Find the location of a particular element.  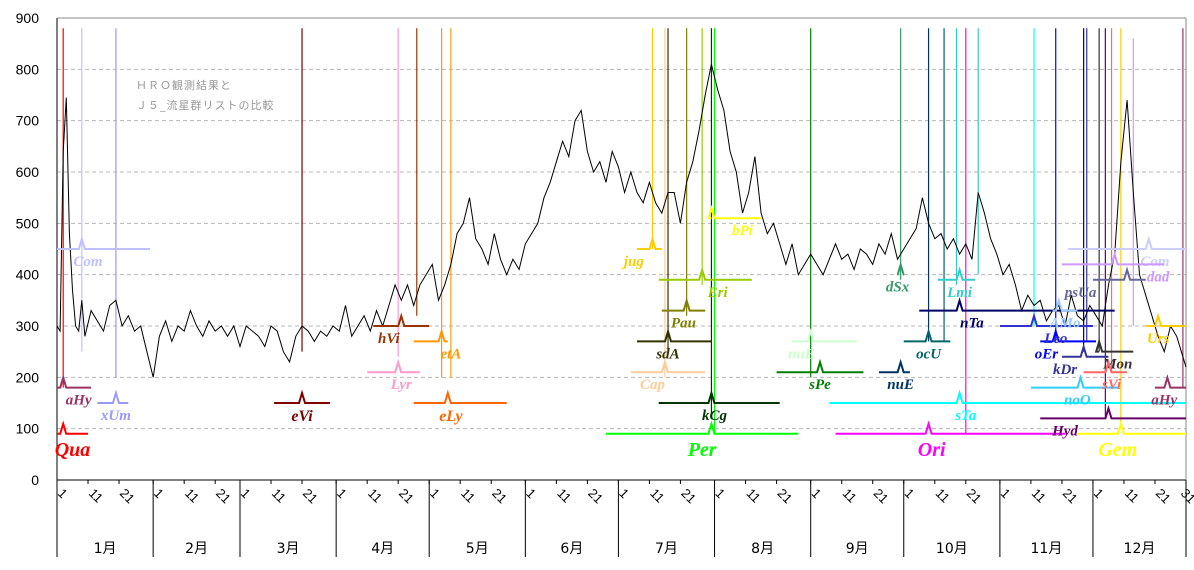

y-tick-label: 800 is located at coordinates (28, 69).